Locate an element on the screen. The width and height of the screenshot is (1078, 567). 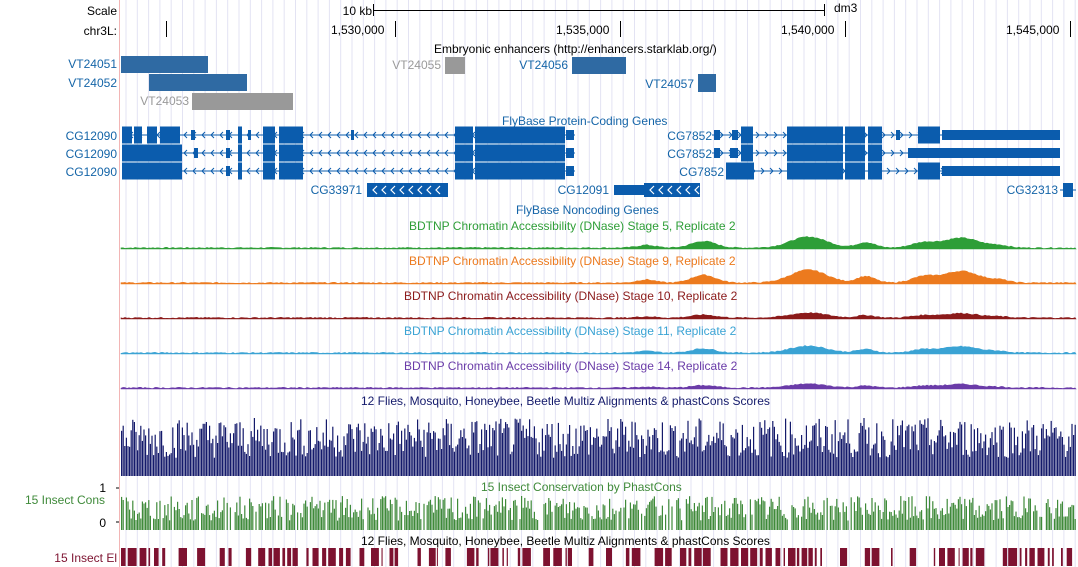
phastcons-side-label: 15 Insect Cons is located at coordinates (64, 500).